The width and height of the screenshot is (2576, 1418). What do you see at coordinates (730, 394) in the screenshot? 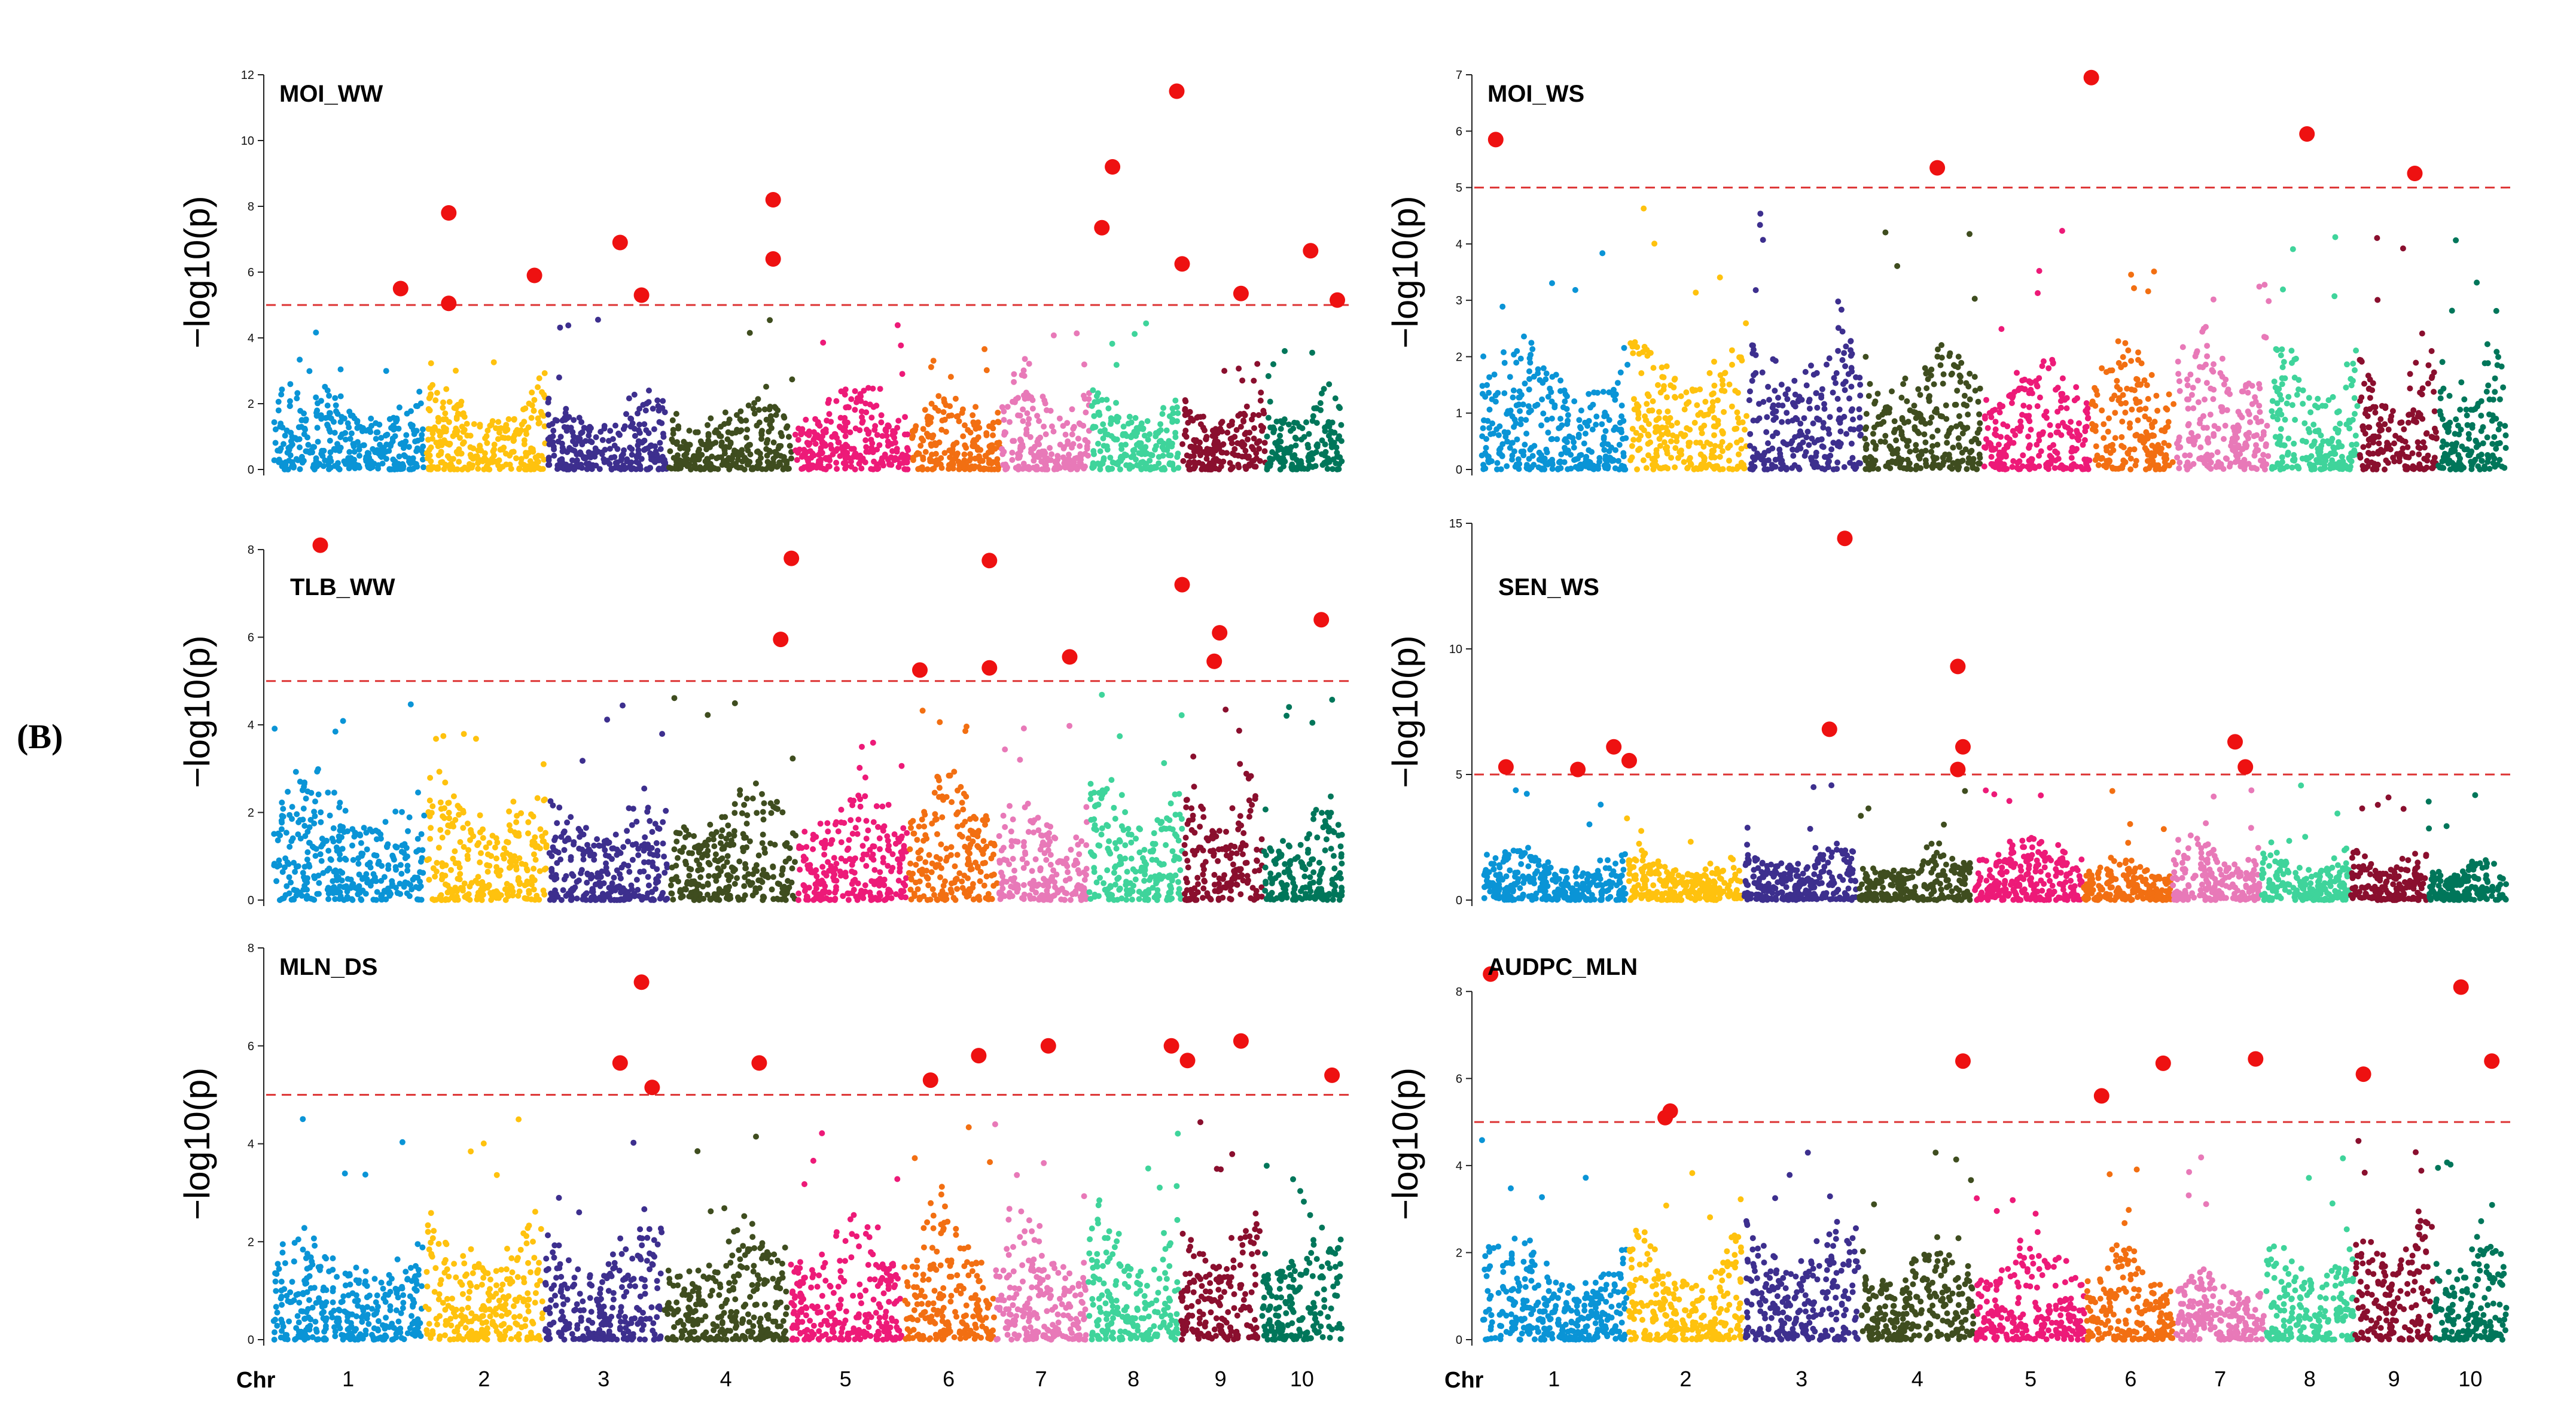
I see `chromosome-4-points` at bounding box center [730, 394].